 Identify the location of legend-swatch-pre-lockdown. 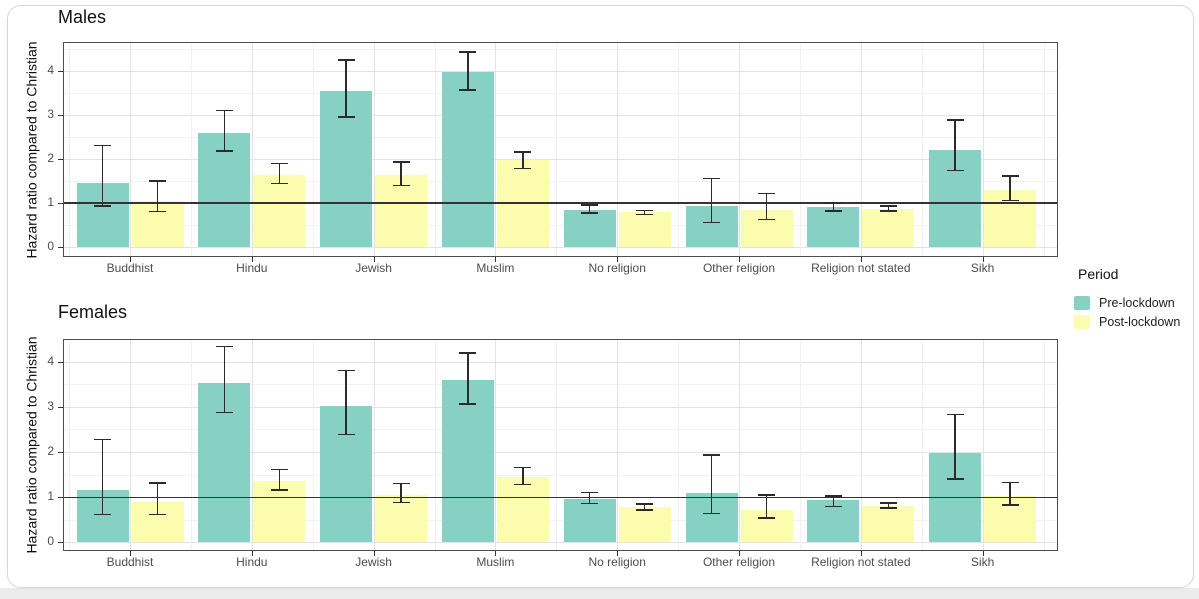
(1082, 302).